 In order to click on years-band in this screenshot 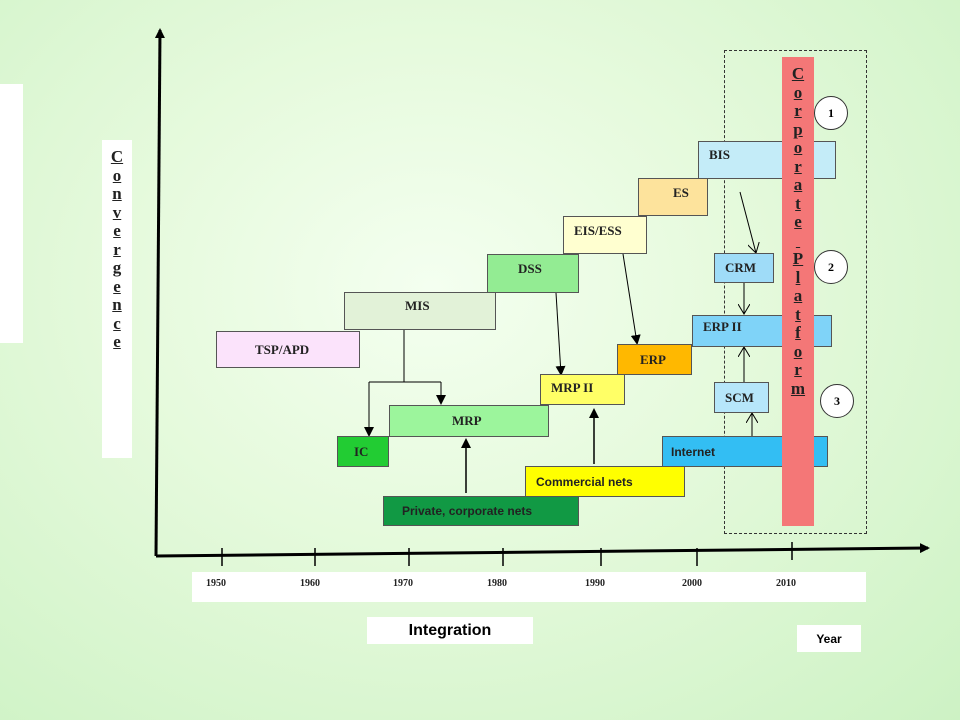, I will do `click(529, 587)`.